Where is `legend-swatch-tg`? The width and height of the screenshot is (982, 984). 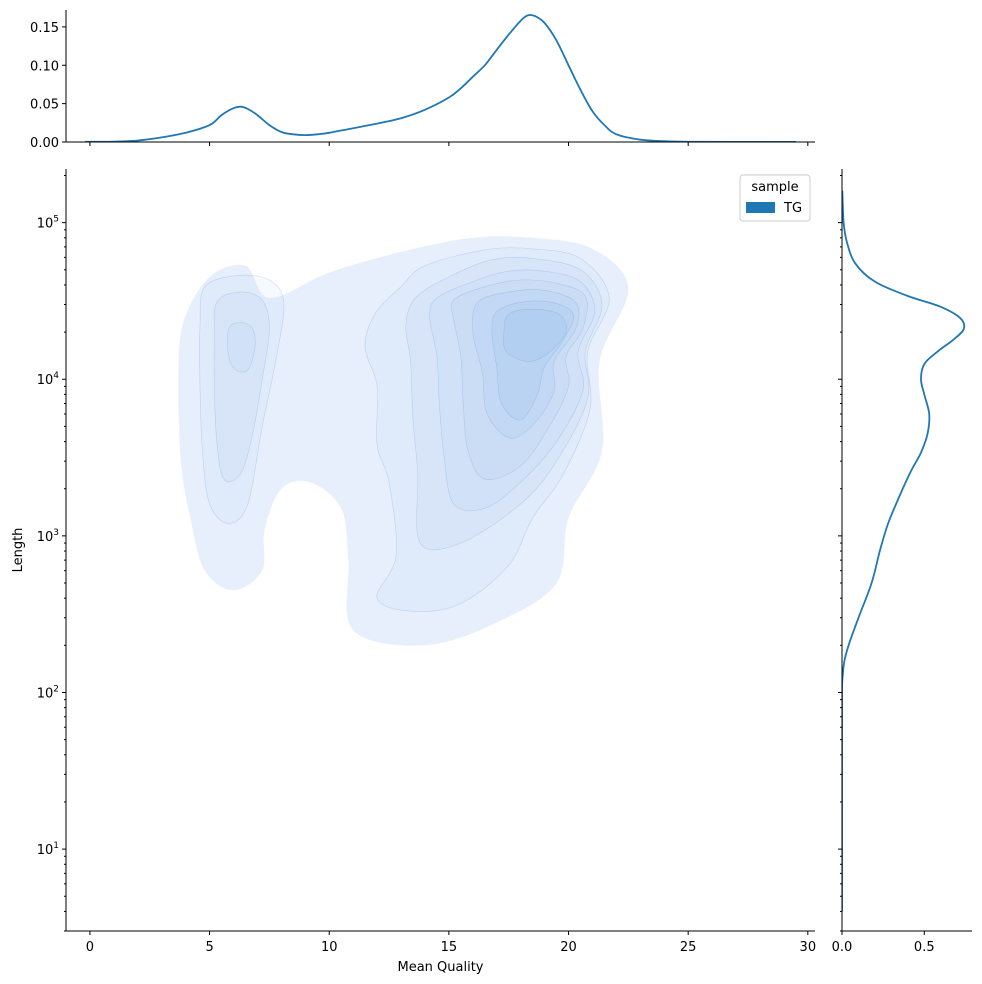
legend-swatch-tg is located at coordinates (760, 207).